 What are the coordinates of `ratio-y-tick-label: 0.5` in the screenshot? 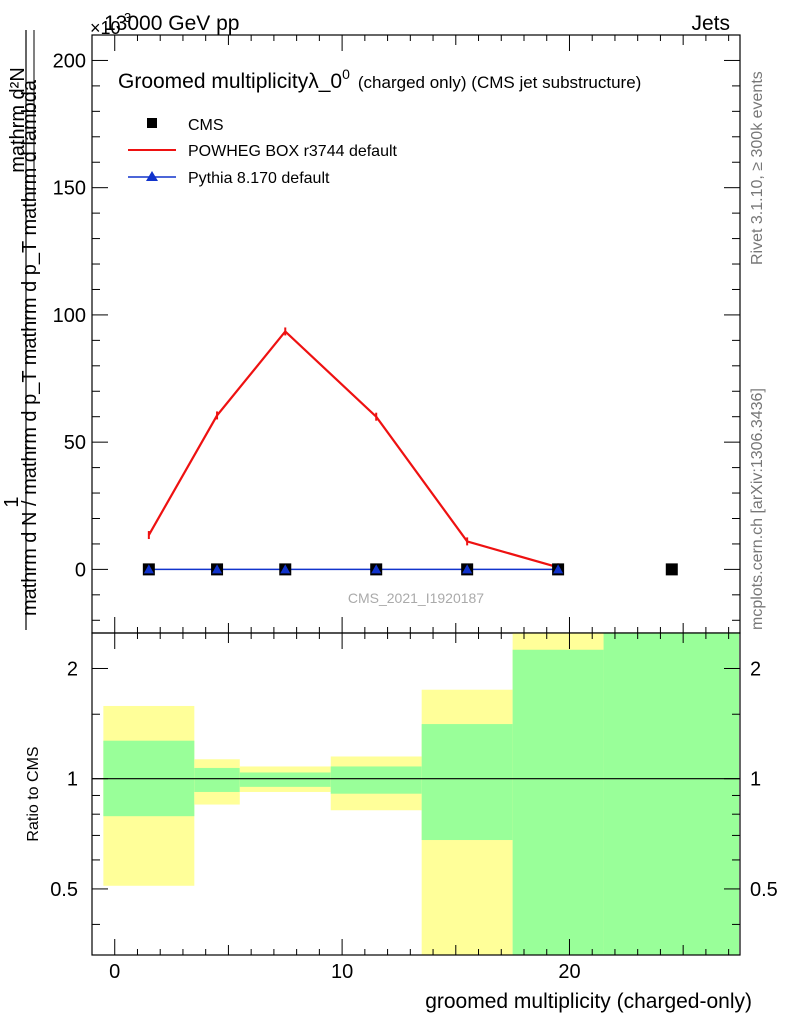 It's located at (64, 890).